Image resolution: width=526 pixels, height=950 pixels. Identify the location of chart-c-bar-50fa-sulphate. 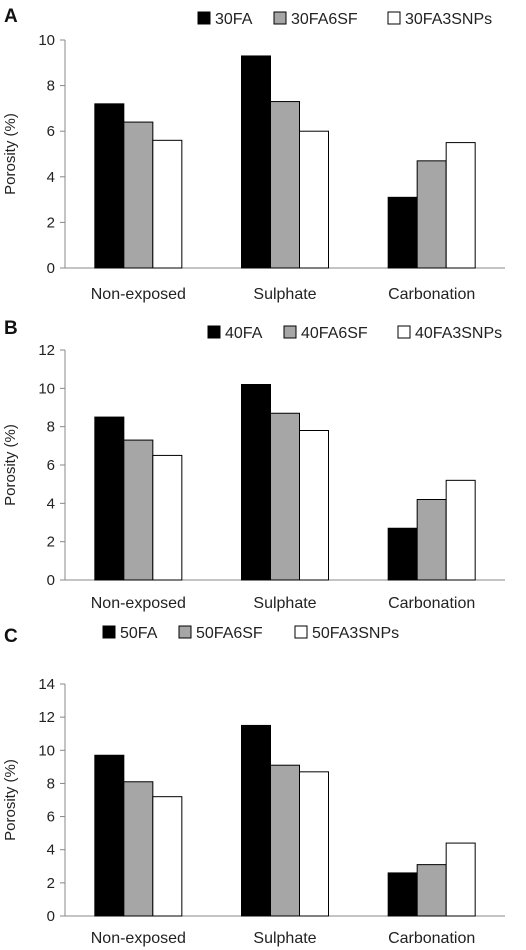
(256, 820).